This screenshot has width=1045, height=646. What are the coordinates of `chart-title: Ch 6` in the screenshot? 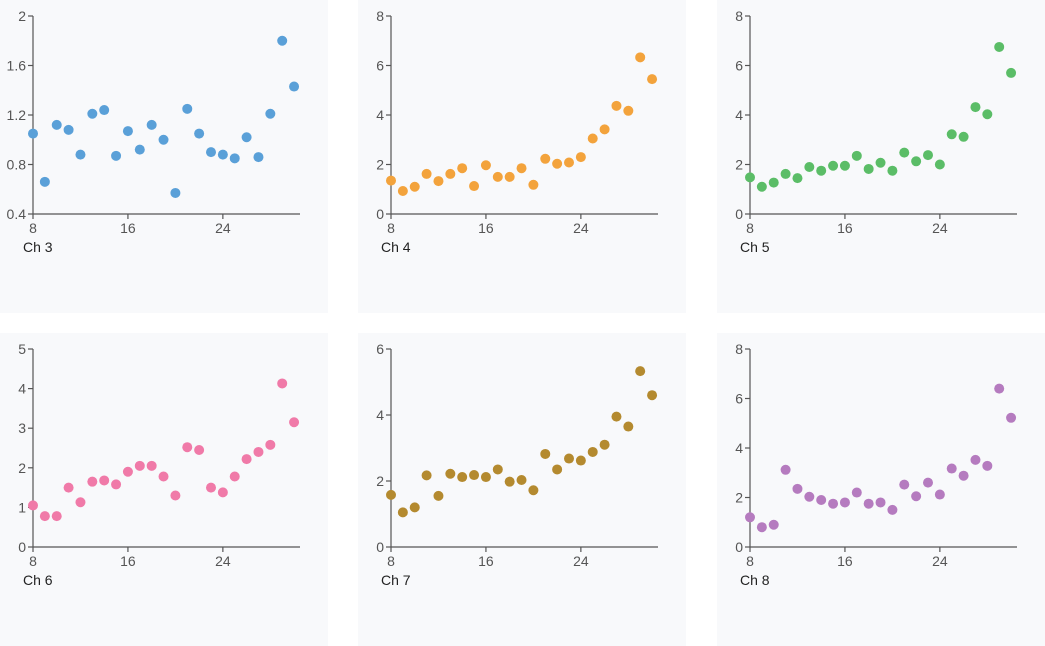 It's located at (38, 580).